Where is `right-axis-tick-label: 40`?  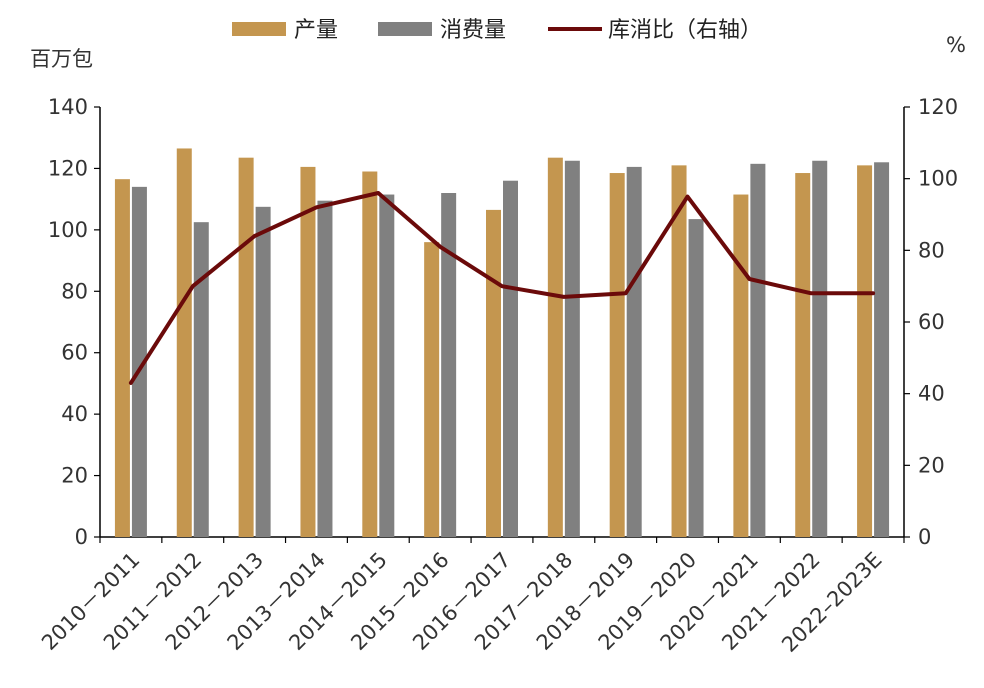
right-axis-tick-label: 40 is located at coordinates (931, 394).